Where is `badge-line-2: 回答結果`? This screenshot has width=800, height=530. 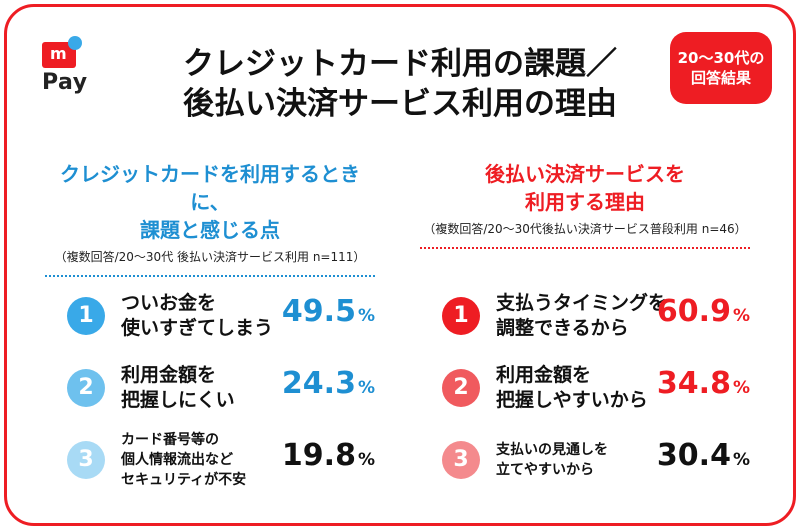
badge-line-2: 回答結果 is located at coordinates (720, 78).